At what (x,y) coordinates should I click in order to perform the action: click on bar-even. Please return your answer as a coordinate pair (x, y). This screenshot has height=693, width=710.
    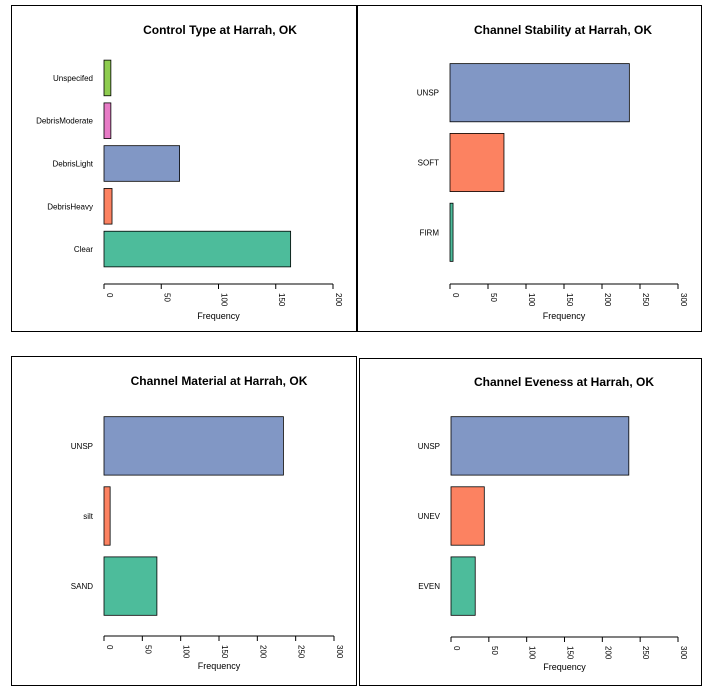
    Looking at the image, I should click on (463, 586).